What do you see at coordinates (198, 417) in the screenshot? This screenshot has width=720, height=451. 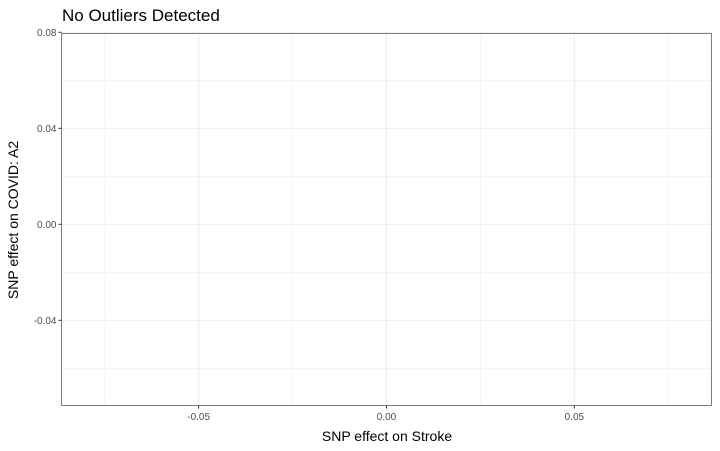 I see `x-tick-label: -0.05` at bounding box center [198, 417].